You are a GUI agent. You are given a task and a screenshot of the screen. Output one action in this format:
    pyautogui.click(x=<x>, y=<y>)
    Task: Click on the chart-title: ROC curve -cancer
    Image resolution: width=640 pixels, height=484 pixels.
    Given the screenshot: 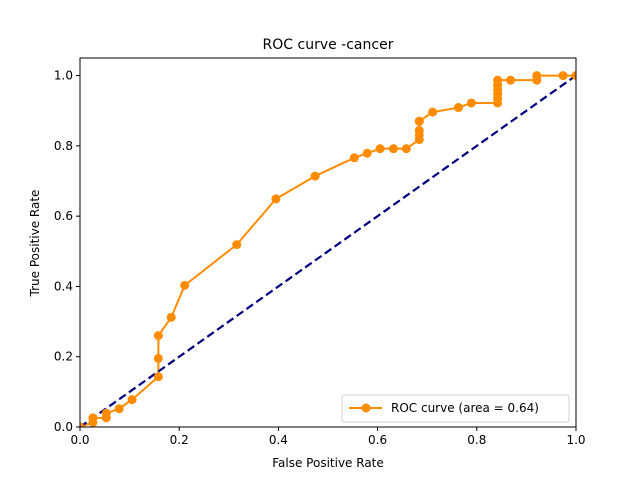 What is the action you would take?
    pyautogui.click(x=328, y=45)
    